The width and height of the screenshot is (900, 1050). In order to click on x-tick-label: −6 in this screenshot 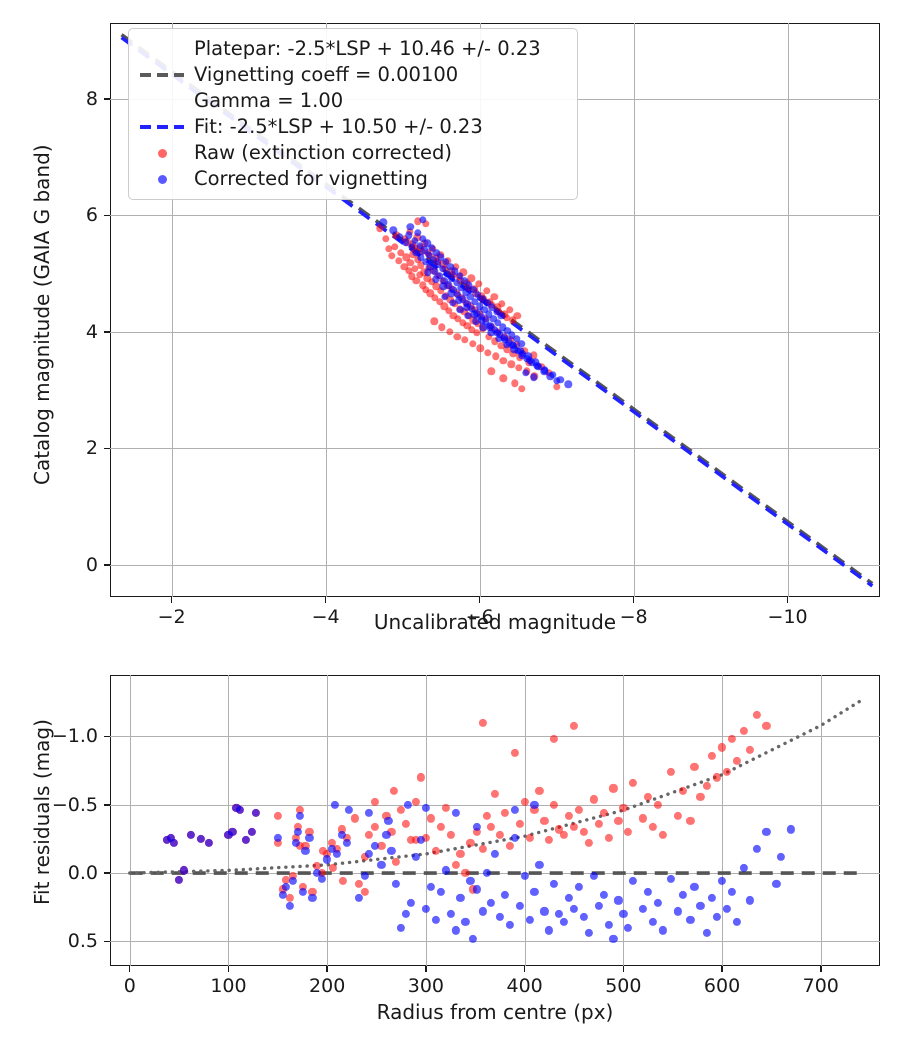, I will do `click(479, 617)`.